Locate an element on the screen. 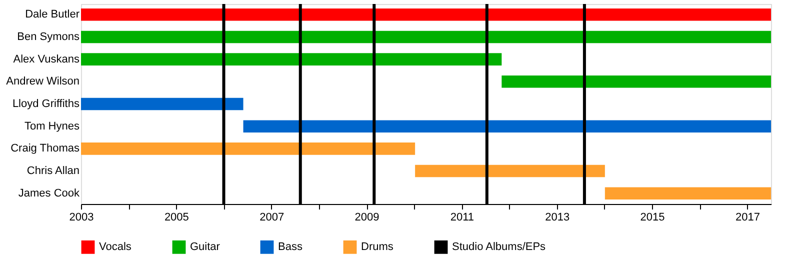  y-tick-label: James Cook is located at coordinates (49, 193).